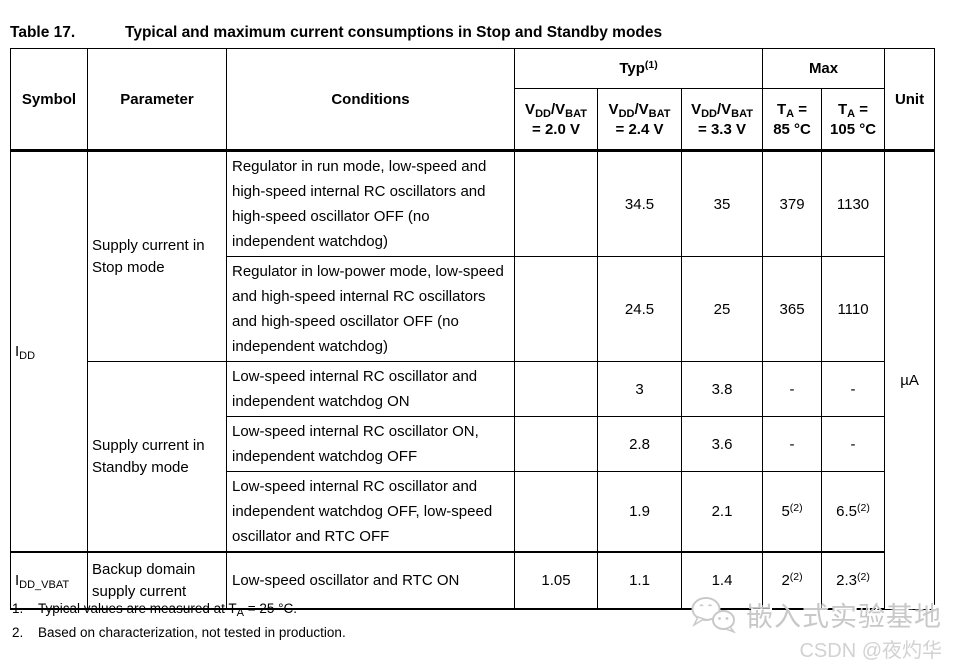 This screenshot has height=665, width=968. I want to click on table-number-label: Table 17., so click(43, 32).